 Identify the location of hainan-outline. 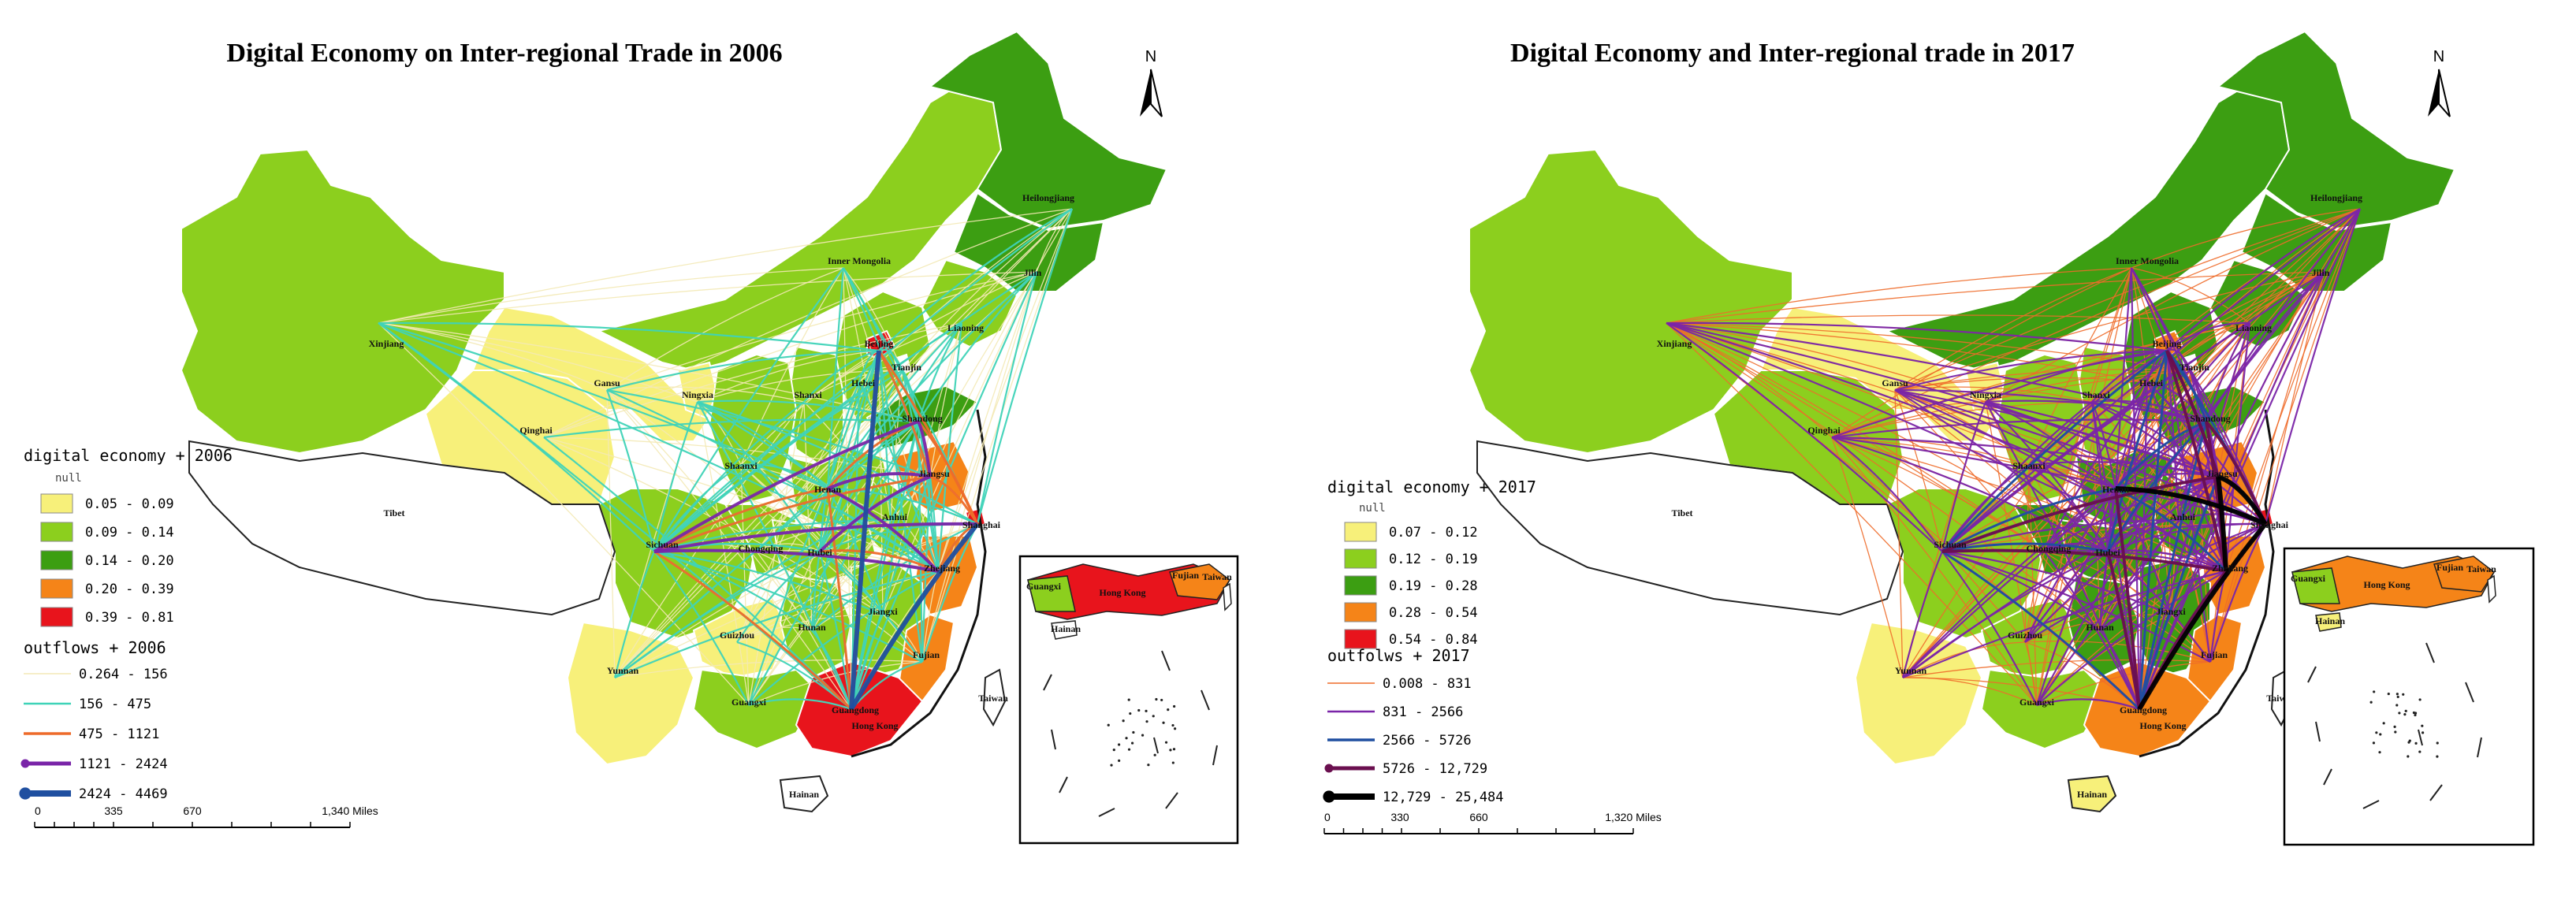
(2092, 794).